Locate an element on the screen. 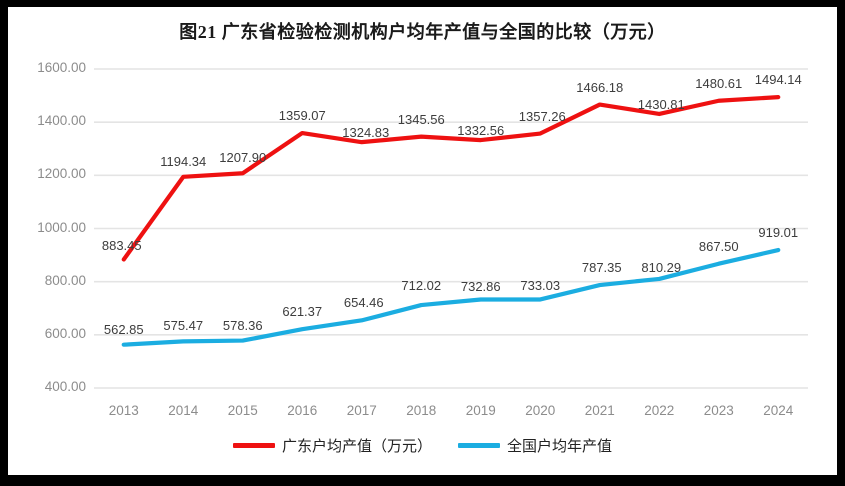 The height and width of the screenshot is (486, 845). y-axis-tick-label: 1400.00 is located at coordinates (61, 121).